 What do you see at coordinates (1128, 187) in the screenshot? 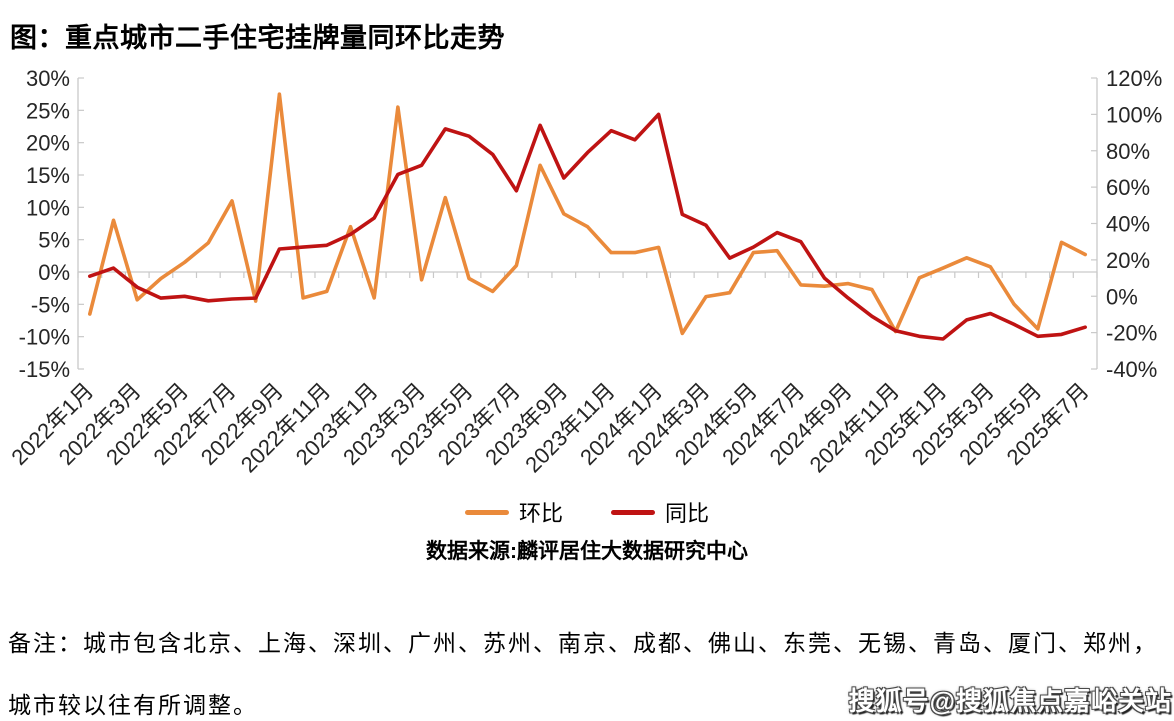
I see `right-axis-label: 60%` at bounding box center [1128, 187].